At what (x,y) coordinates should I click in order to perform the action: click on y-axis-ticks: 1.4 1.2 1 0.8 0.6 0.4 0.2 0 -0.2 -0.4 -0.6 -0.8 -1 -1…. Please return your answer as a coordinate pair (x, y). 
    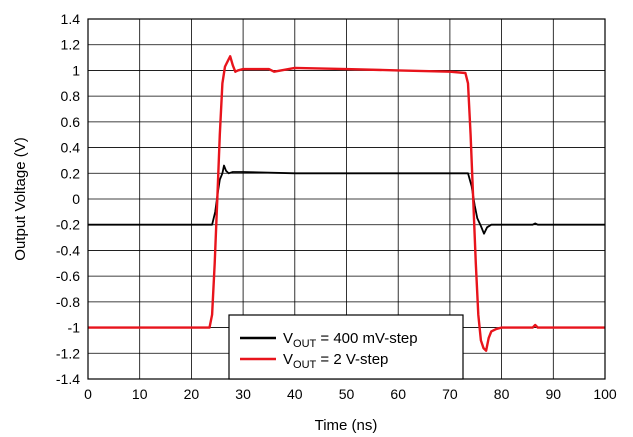
    Looking at the image, I should click on (68, 199).